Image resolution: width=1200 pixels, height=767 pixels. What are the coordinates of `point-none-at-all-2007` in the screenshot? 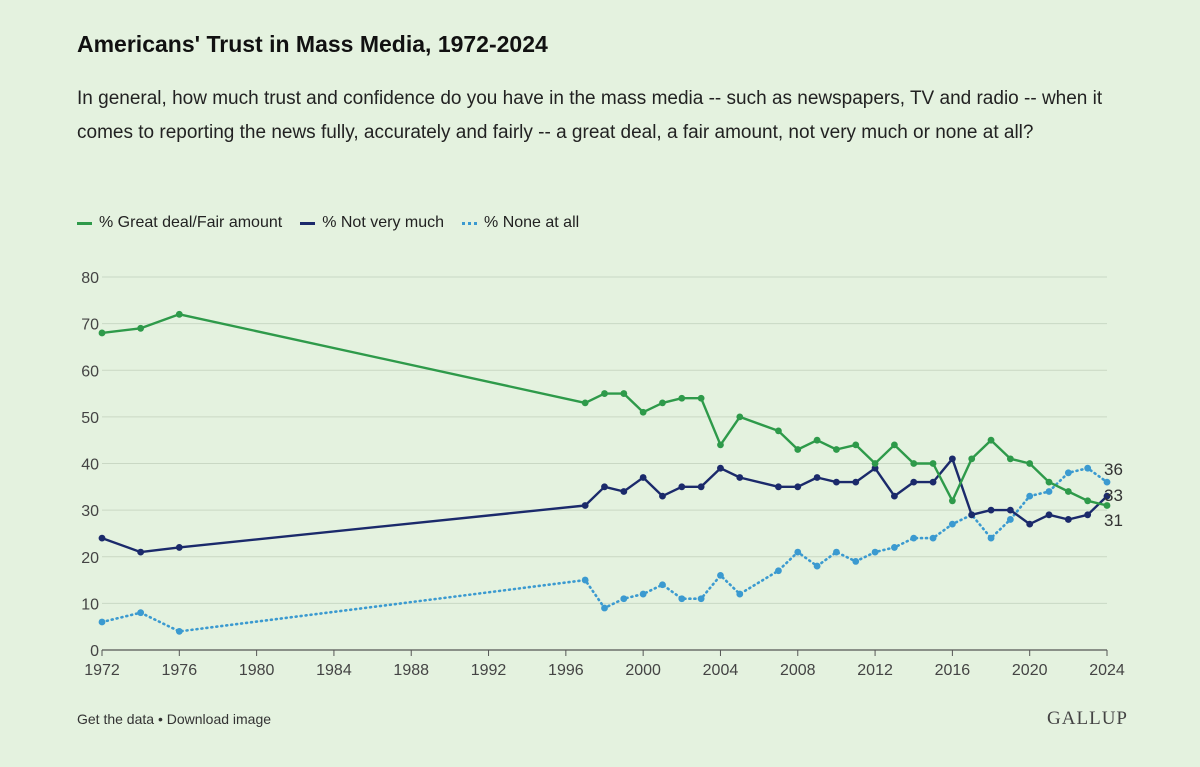 It's located at (778, 571).